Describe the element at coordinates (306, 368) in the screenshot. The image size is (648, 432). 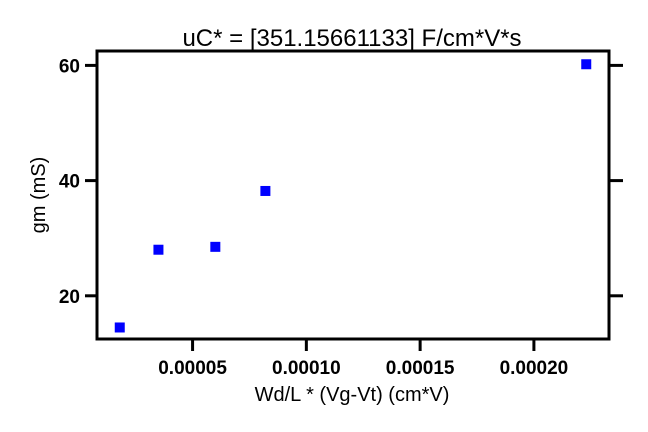
I see `x-tick-label: 0.00010` at that location.